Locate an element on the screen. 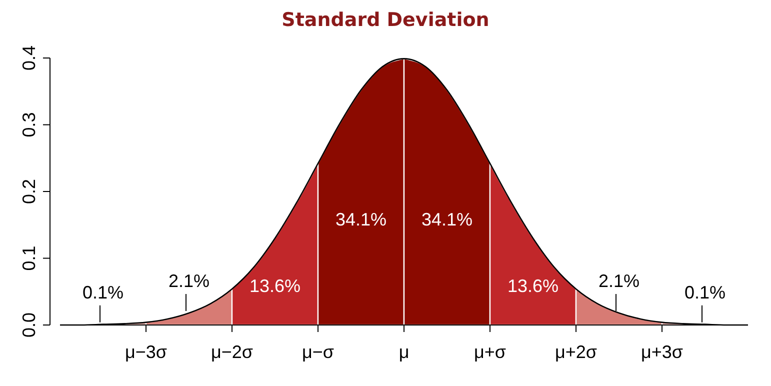 This screenshot has width=771, height=386. x-tick-label: μ+σ is located at coordinates (490, 352).